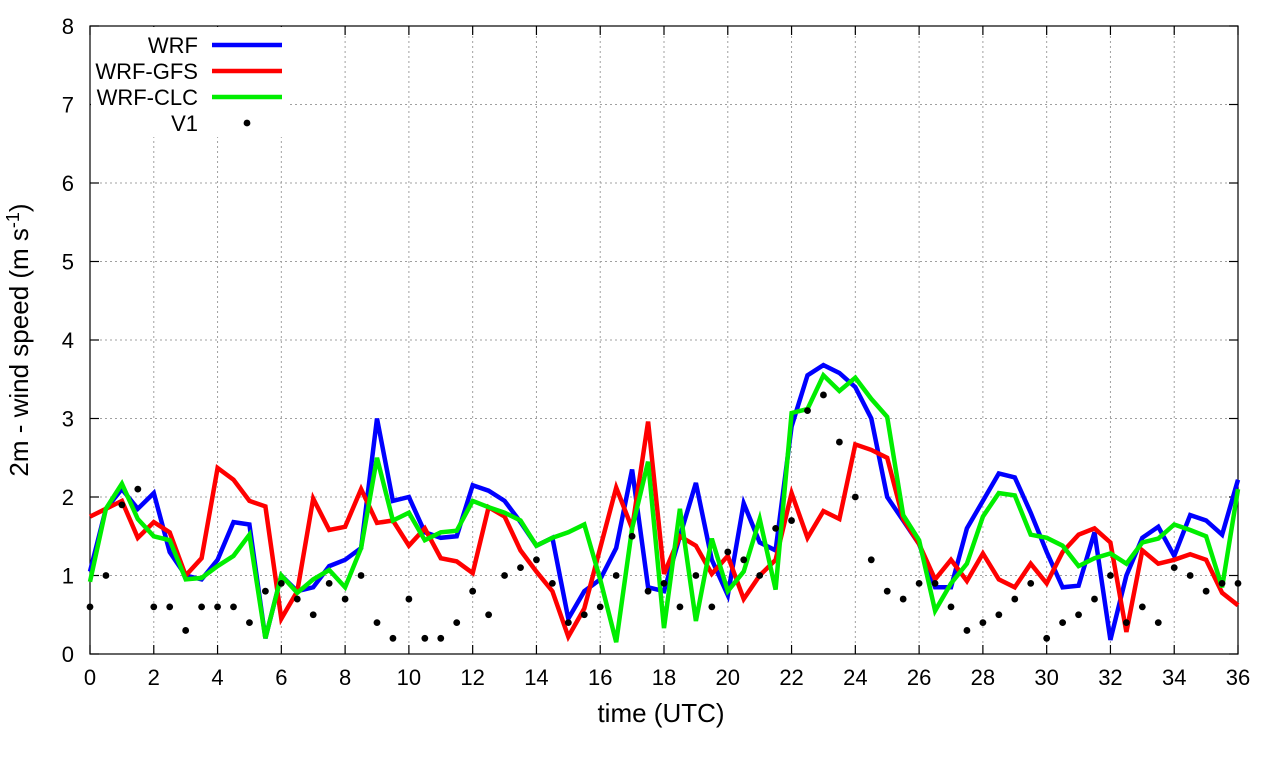 The image size is (1280, 760). Describe the element at coordinates (660, 713) in the screenshot. I see `x-axis-title: time (UTC)` at that location.